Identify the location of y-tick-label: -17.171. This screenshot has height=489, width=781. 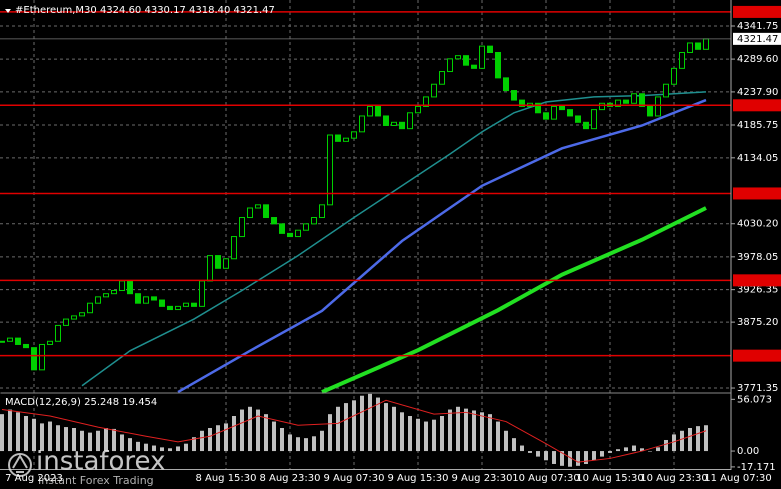
(756, 467).